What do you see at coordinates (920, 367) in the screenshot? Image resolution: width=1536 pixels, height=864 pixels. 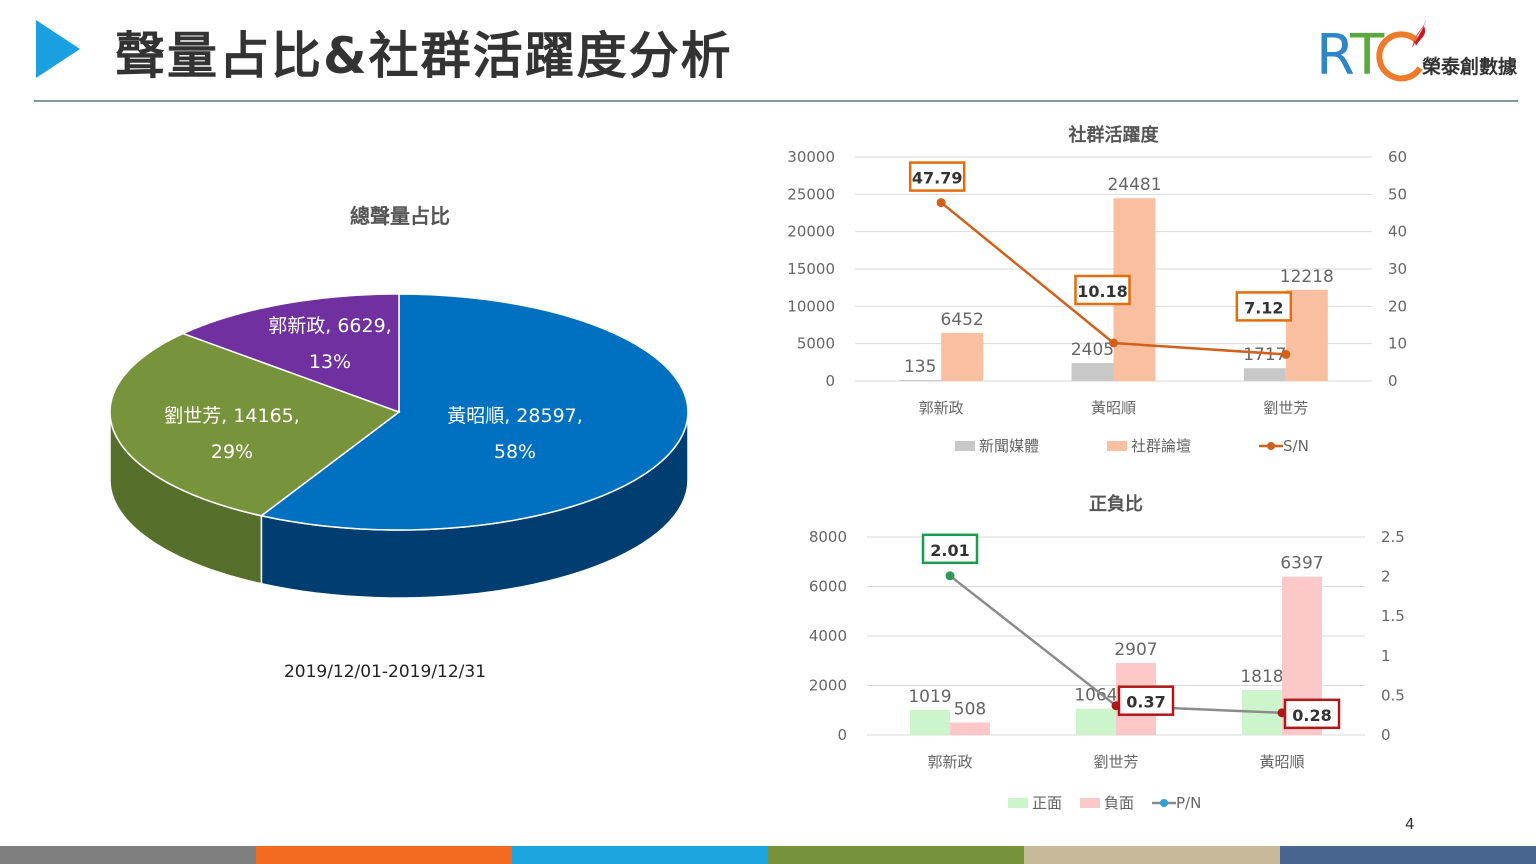 I see `bar-value-label: 135` at bounding box center [920, 367].